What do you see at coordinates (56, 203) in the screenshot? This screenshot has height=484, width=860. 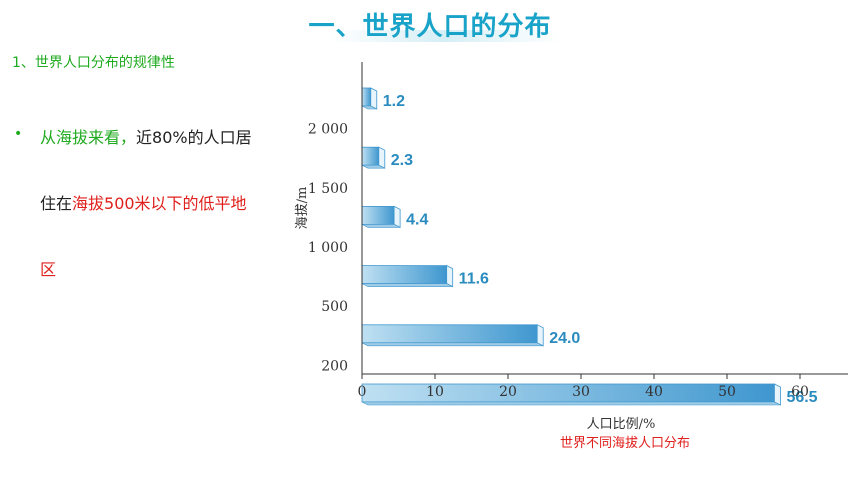 I see `bullet-text-black-2: 住在` at bounding box center [56, 203].